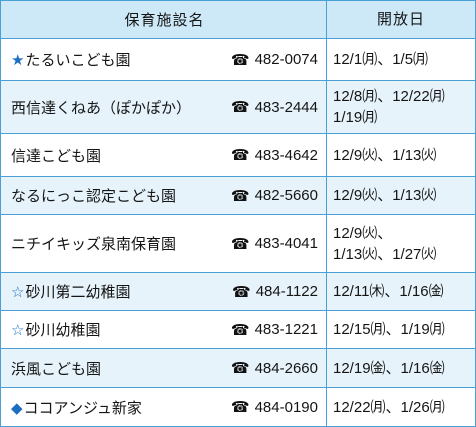 This screenshot has height=427, width=476. What do you see at coordinates (286, 107) in the screenshot?
I see `phone-text: 483-2444` at bounding box center [286, 107].